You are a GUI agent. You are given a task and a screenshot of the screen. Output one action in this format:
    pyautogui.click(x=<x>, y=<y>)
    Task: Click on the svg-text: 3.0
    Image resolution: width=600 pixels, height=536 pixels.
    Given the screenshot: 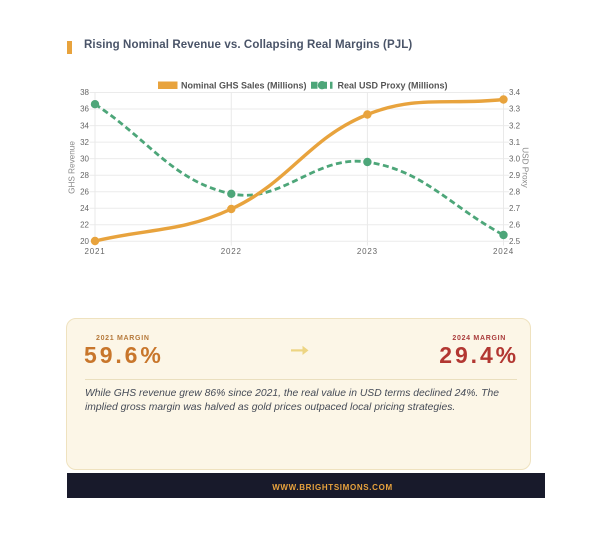 What is the action you would take?
    pyautogui.click(x=515, y=158)
    